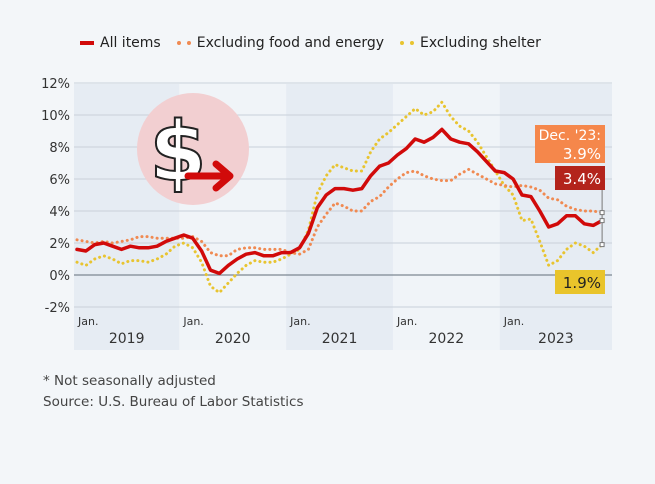 This screenshot has width=655, height=484. I want to click on year-label: 2023, so click(556, 339).